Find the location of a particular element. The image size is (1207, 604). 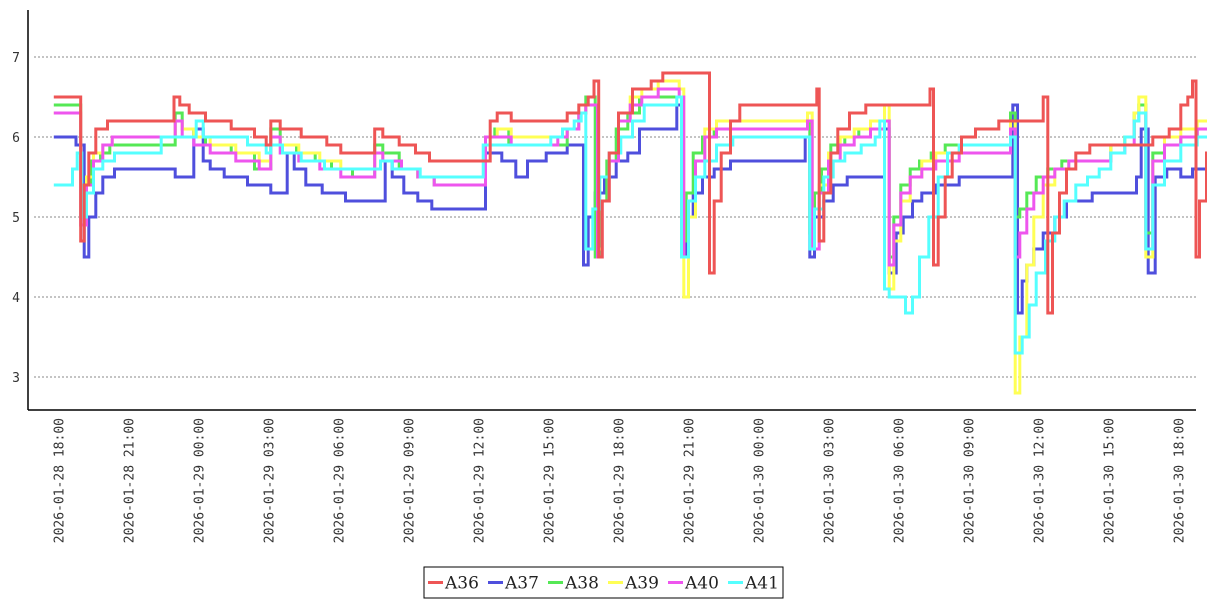

legend: A36 A37 A38 A39 A40 A41 is located at coordinates (603, 582).